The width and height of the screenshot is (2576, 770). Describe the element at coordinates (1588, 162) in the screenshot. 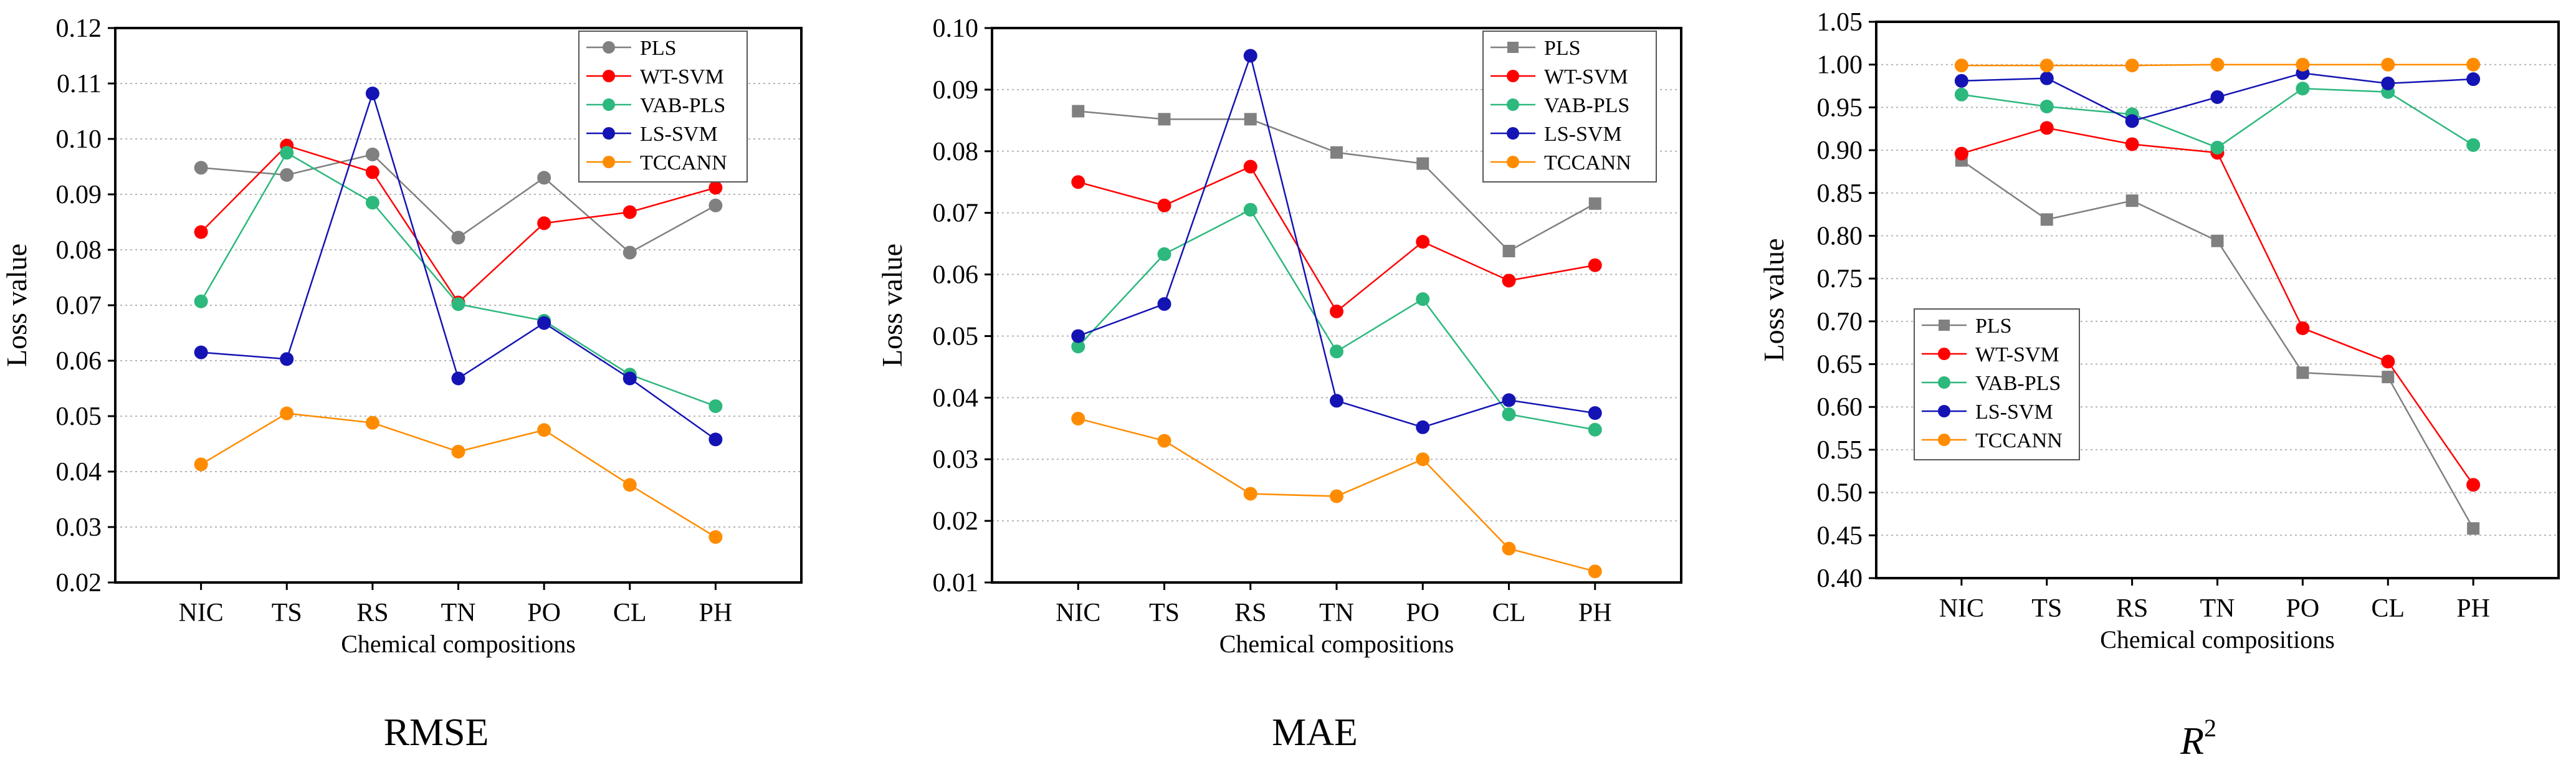

I see `legend-label: TCCANN` at that location.